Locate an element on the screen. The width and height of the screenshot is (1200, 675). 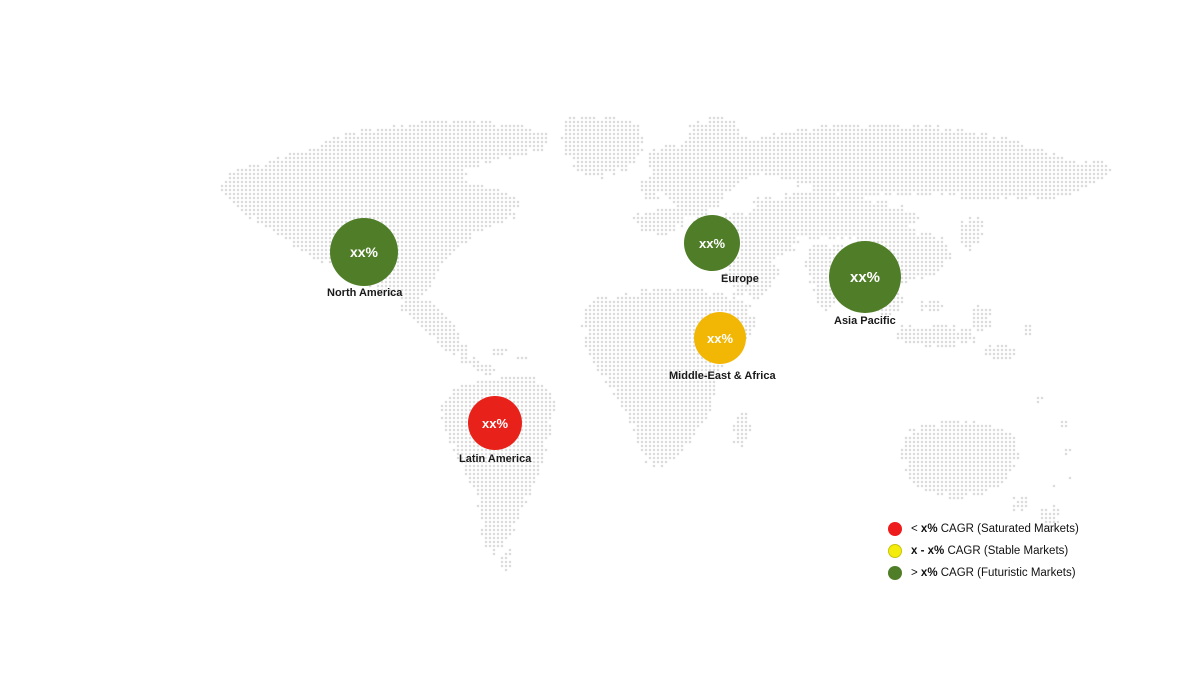
legend-item: x - x% CAGR (Stable Markets) is located at coordinates (1038, 551).